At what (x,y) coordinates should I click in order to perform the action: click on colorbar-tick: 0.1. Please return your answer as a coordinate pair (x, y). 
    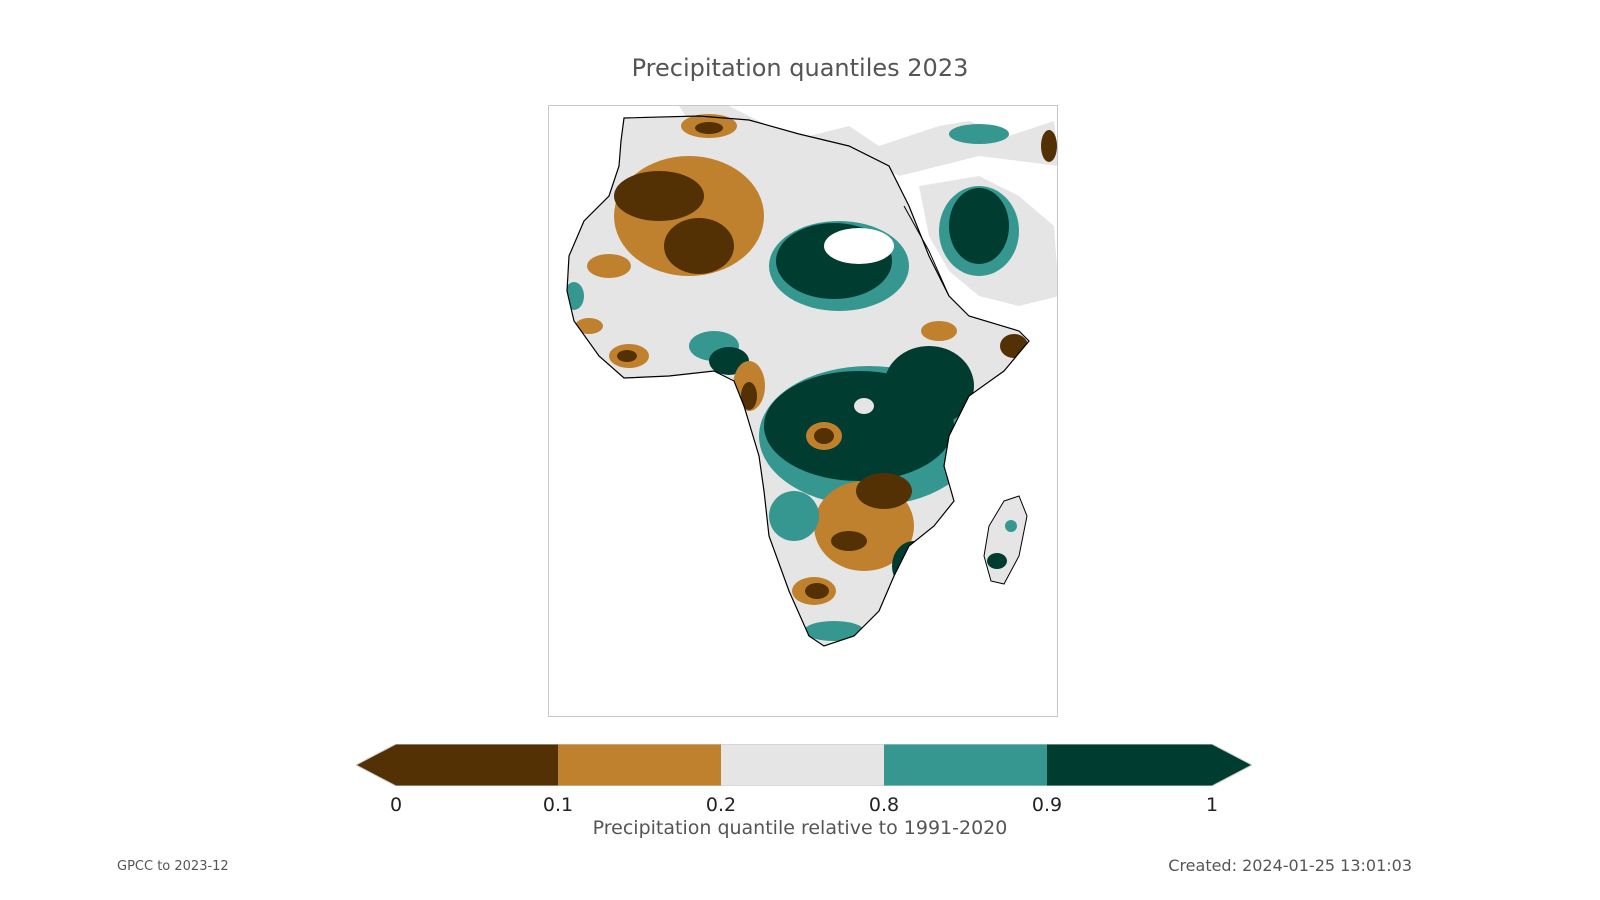
    Looking at the image, I should click on (558, 805).